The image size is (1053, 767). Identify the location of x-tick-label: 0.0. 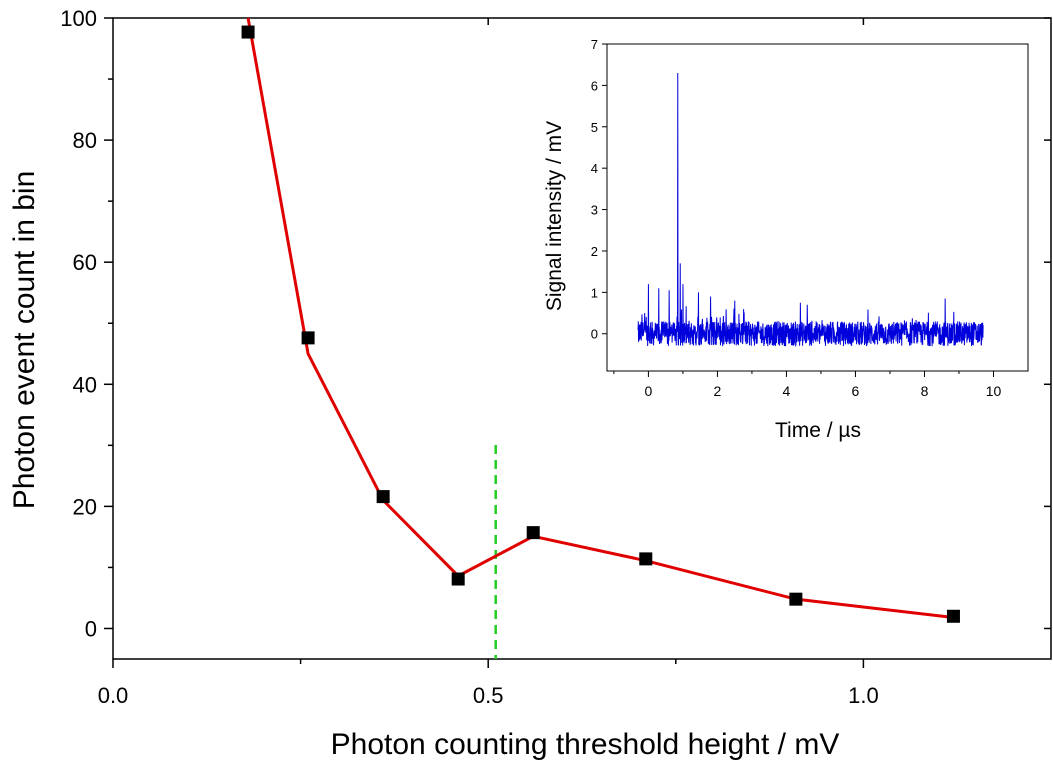
(113, 695).